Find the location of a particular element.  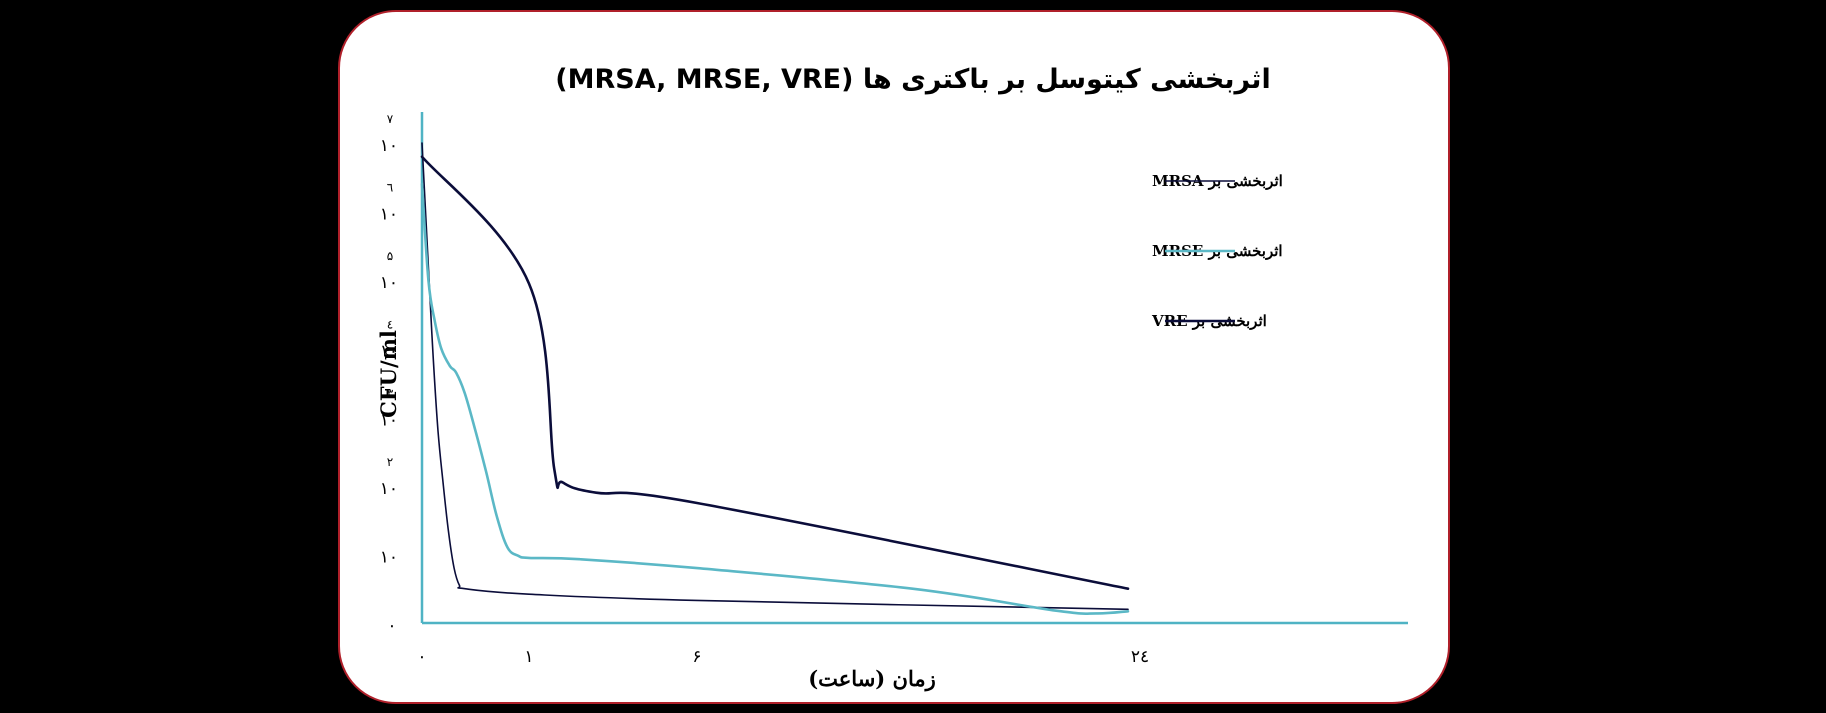

y-tick-exponent: ۰ is located at coordinates (391, 626).